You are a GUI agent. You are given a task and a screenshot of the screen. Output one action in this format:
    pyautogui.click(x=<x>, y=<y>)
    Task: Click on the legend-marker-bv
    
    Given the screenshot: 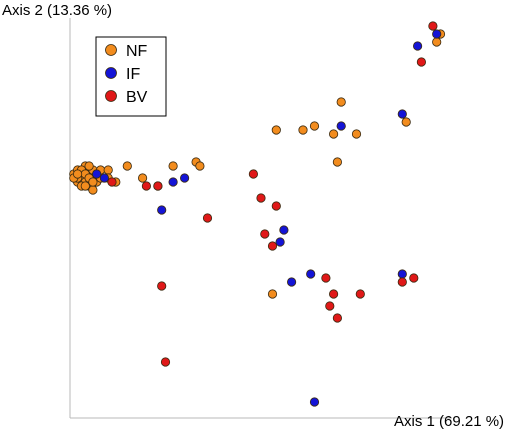 What is the action you would take?
    pyautogui.click(x=111, y=96)
    